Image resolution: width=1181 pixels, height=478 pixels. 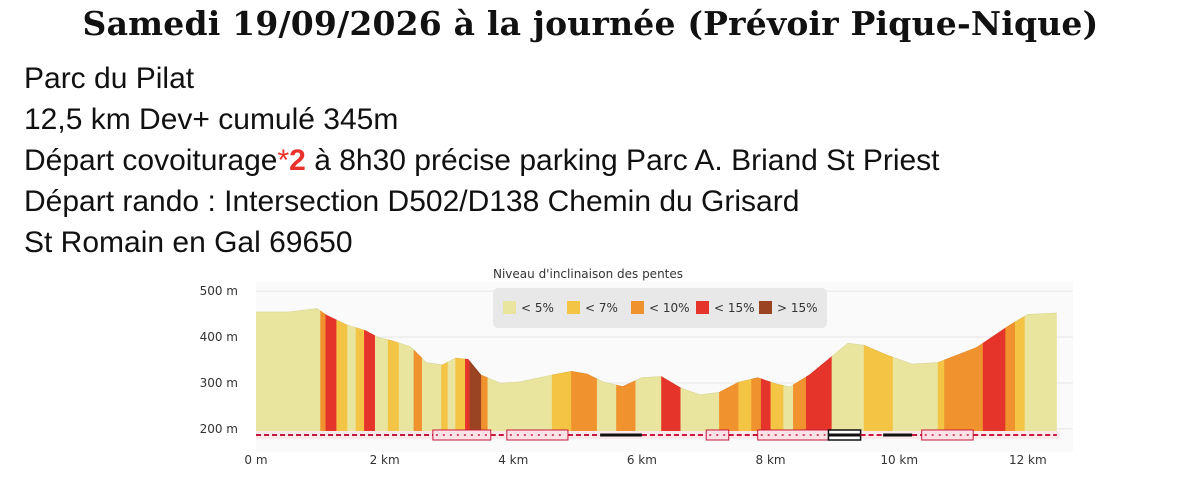 What do you see at coordinates (219, 337) in the screenshot?
I see `y-tick-label: 400 m` at bounding box center [219, 337].